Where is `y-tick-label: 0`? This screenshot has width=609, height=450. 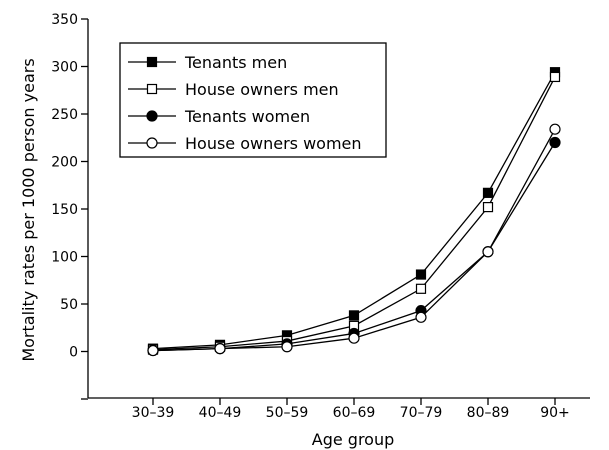 y-tick-label: 0 is located at coordinates (73, 353).